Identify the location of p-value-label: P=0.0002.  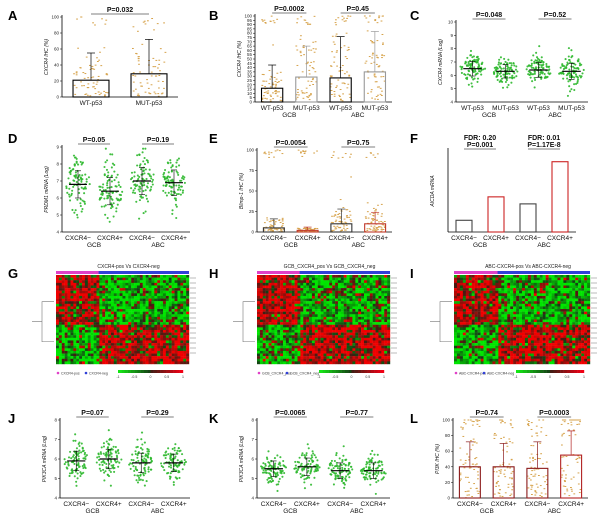
(289, 9).